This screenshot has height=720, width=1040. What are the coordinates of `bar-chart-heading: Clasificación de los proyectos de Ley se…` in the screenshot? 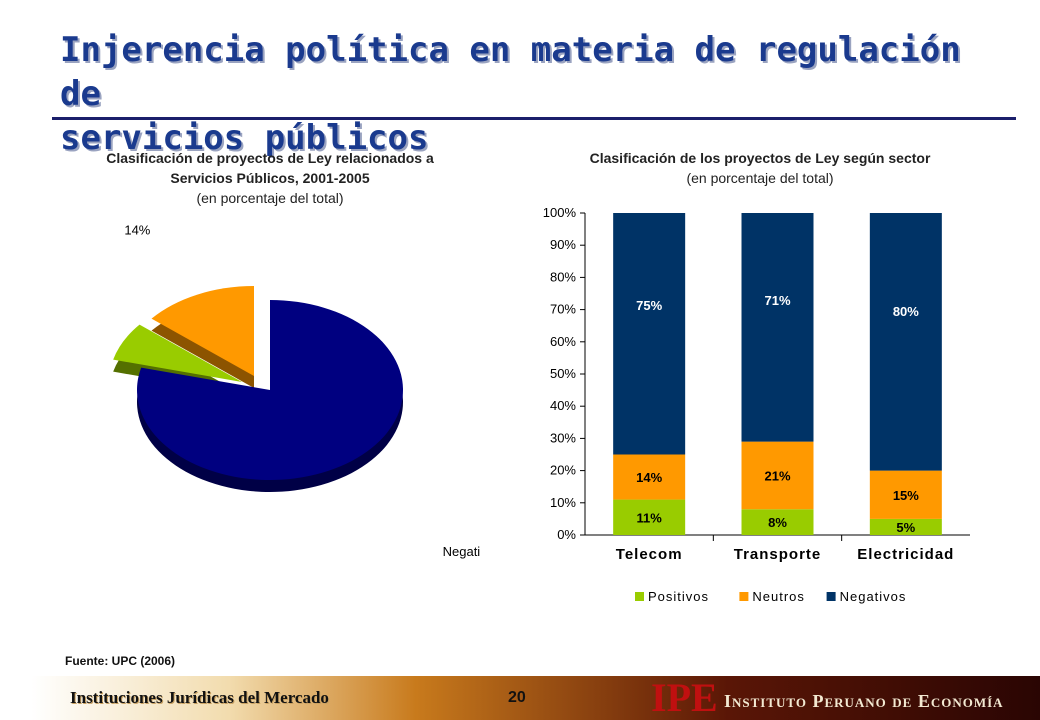 It's located at (760, 168).